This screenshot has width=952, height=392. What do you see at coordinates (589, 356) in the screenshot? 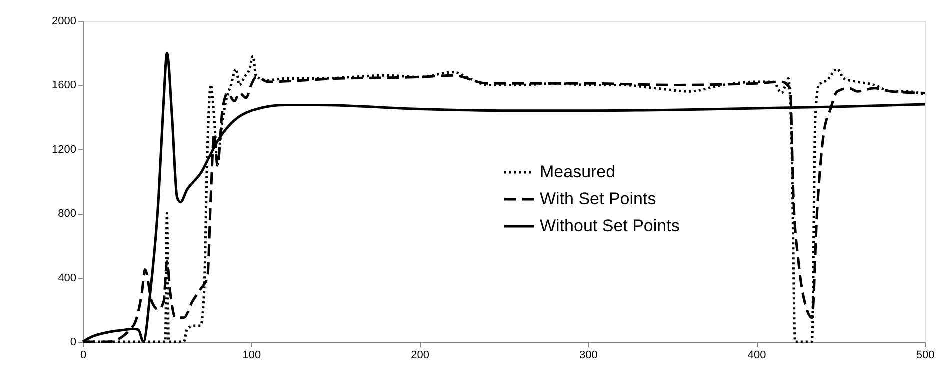
I see `x-tick-label: 300` at bounding box center [589, 356].